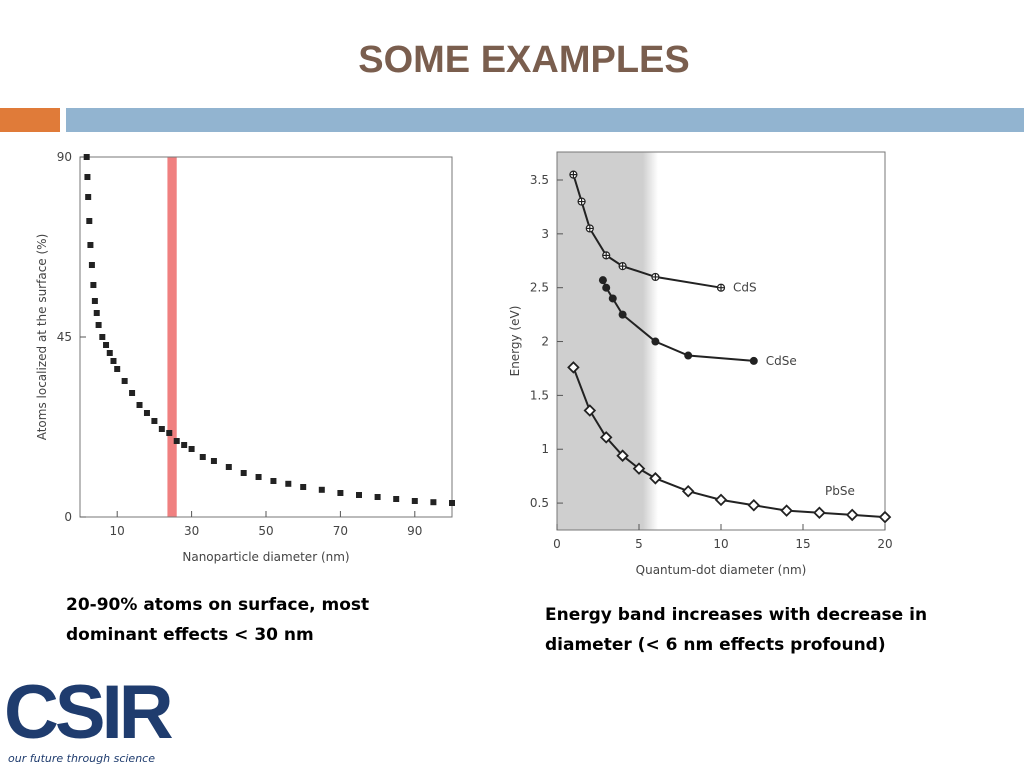  What do you see at coordinates (545, 342) in the screenshot?
I see `y-tick-label: 2` at bounding box center [545, 342].